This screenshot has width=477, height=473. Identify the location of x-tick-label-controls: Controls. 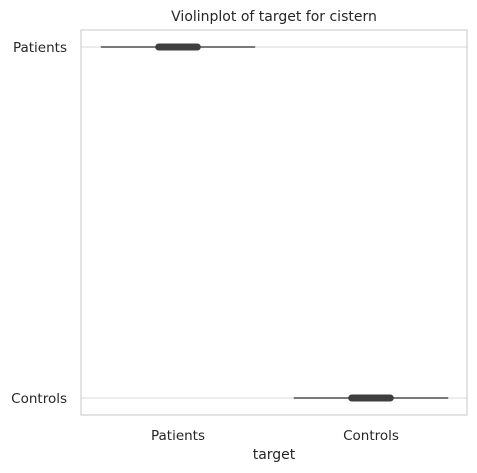
(371, 436).